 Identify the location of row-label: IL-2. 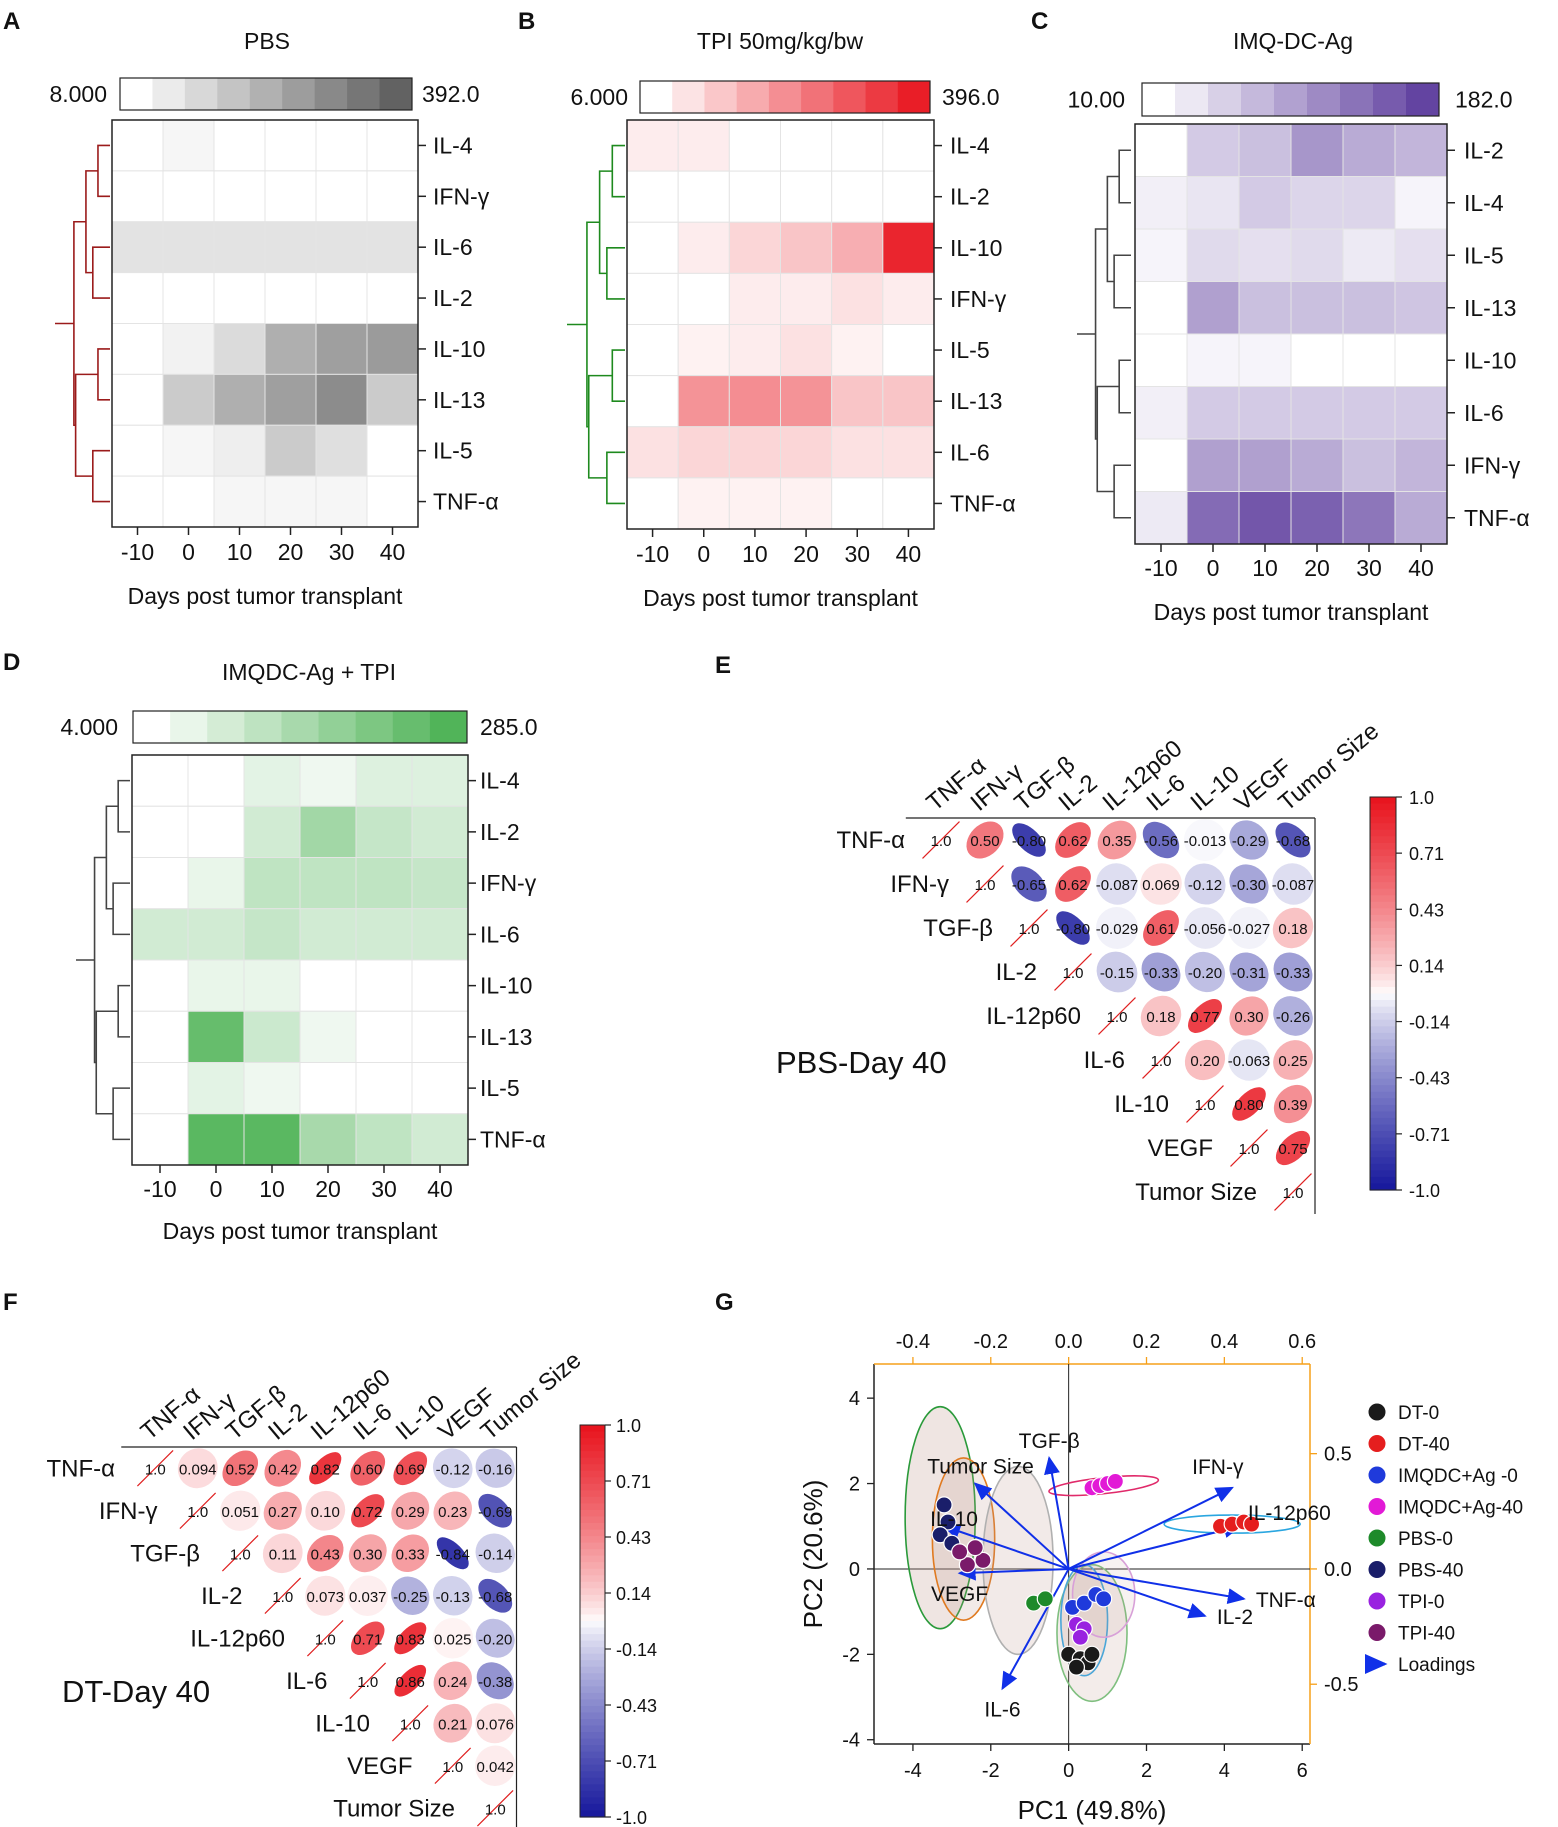
(453, 298).